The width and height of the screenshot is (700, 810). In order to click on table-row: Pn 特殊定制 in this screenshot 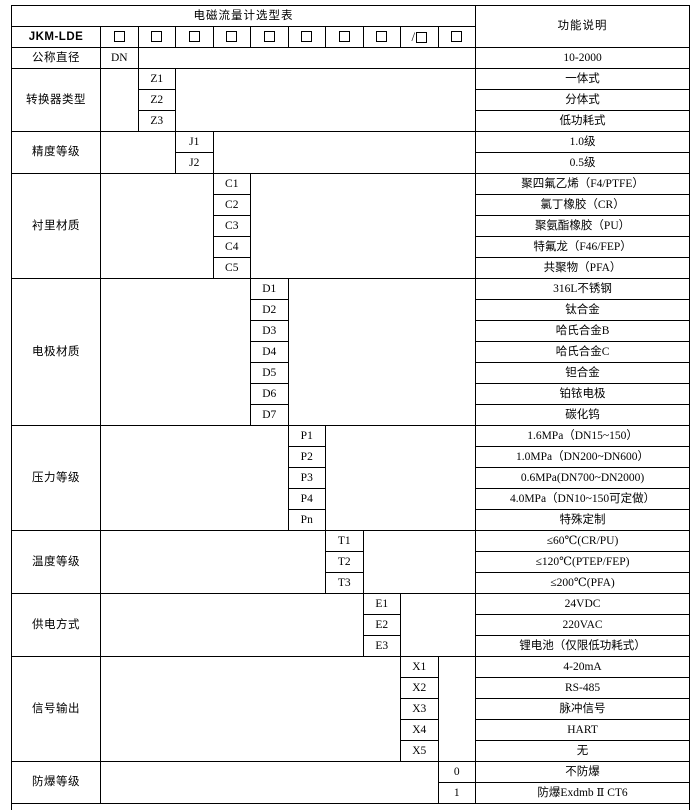, I will do `click(351, 520)`.